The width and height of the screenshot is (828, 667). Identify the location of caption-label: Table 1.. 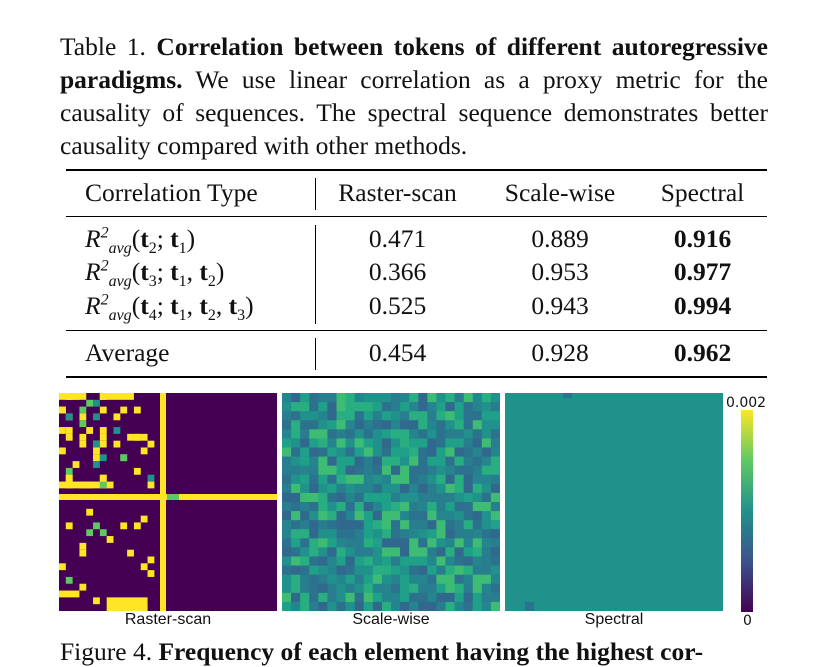
(103, 46).